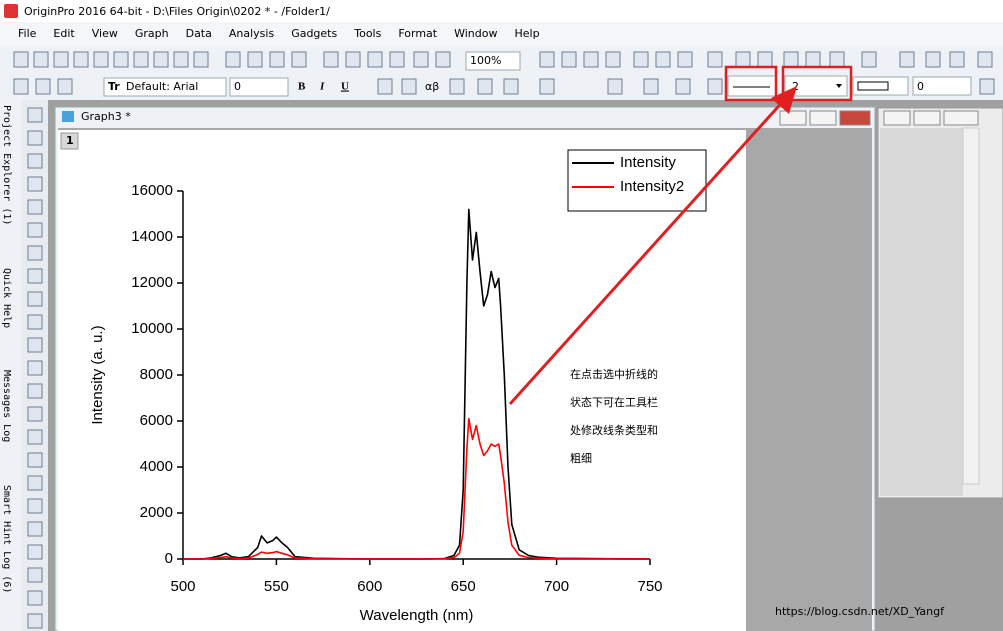 This screenshot has width=1003, height=631. I want to click on side-panel-tab: Project Explorer (1), so click(6, 165).